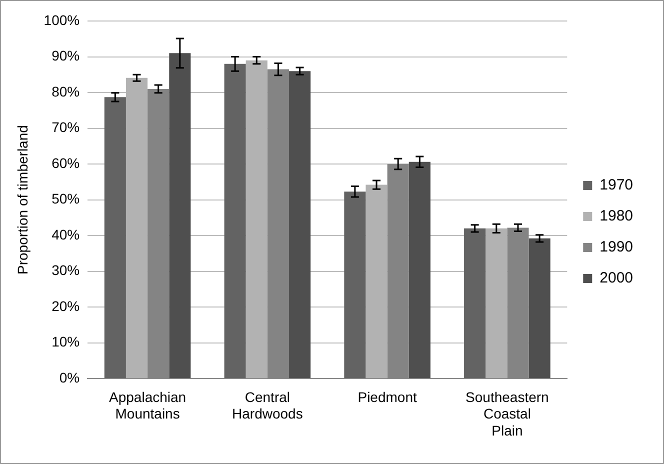 Image resolution: width=664 pixels, height=464 pixels. What do you see at coordinates (66, 162) in the screenshot?
I see `y-tick-label: 60%` at bounding box center [66, 162].